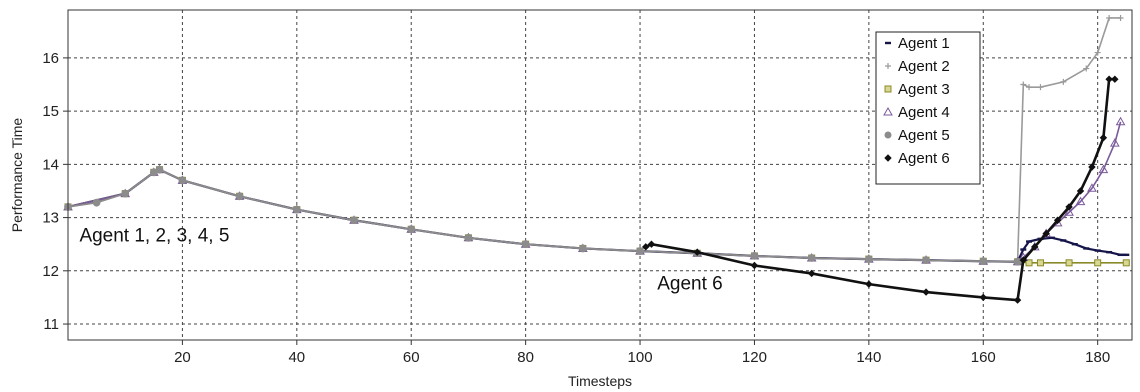 The image size is (1140, 392). Describe the element at coordinates (924, 158) in the screenshot. I see `legend-entry: Agent 6` at that location.